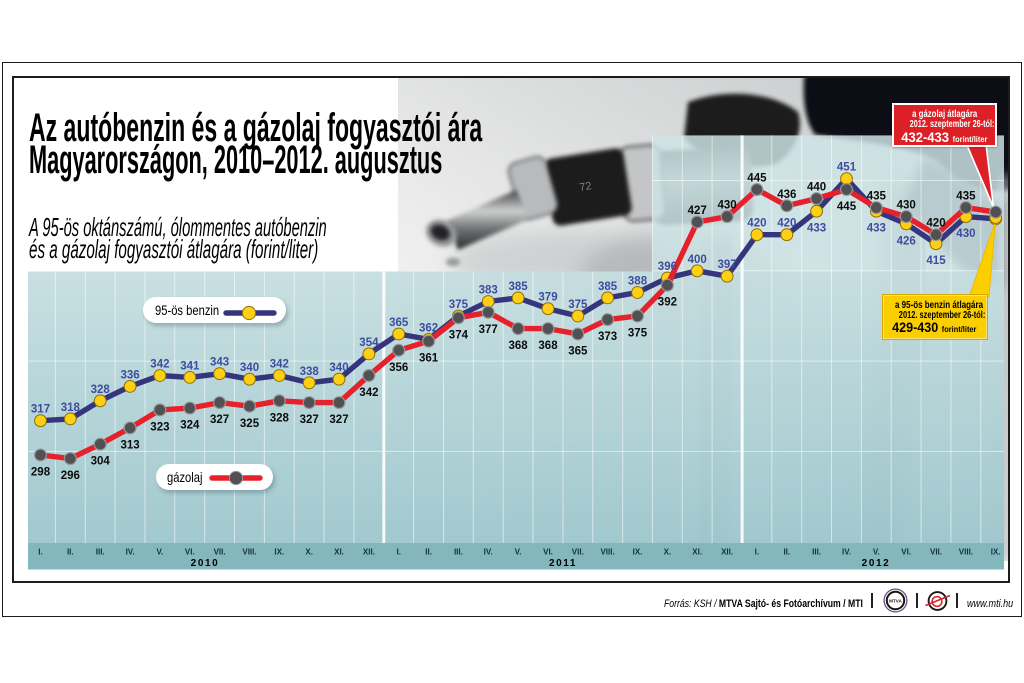 This screenshot has height=683, width=1024. I want to click on svg-text: 304, so click(101, 462).